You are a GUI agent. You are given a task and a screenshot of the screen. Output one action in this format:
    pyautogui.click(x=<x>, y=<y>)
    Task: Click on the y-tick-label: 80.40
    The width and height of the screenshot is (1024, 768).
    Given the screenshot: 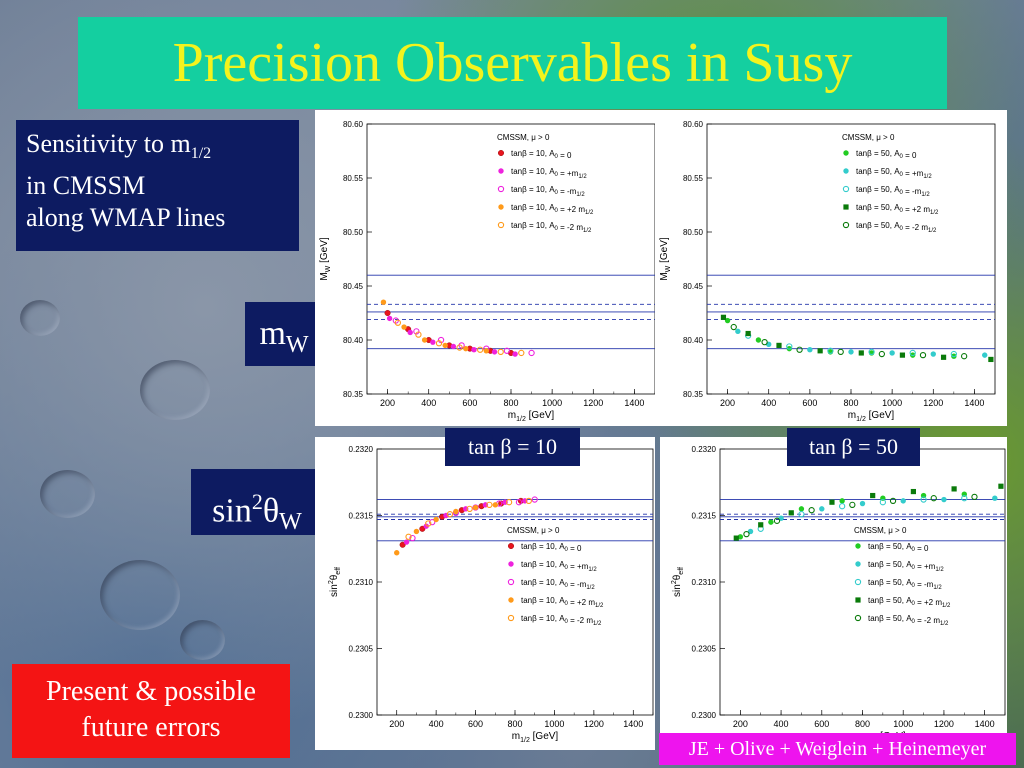 What is the action you would take?
    pyautogui.click(x=353, y=340)
    